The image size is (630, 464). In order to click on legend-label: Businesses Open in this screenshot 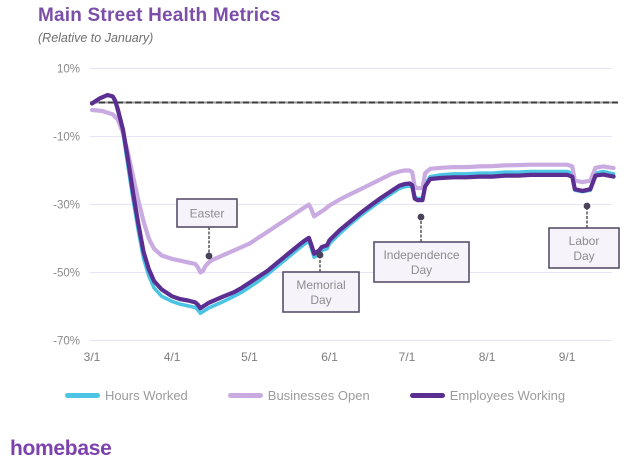, I will do `click(318, 395)`.